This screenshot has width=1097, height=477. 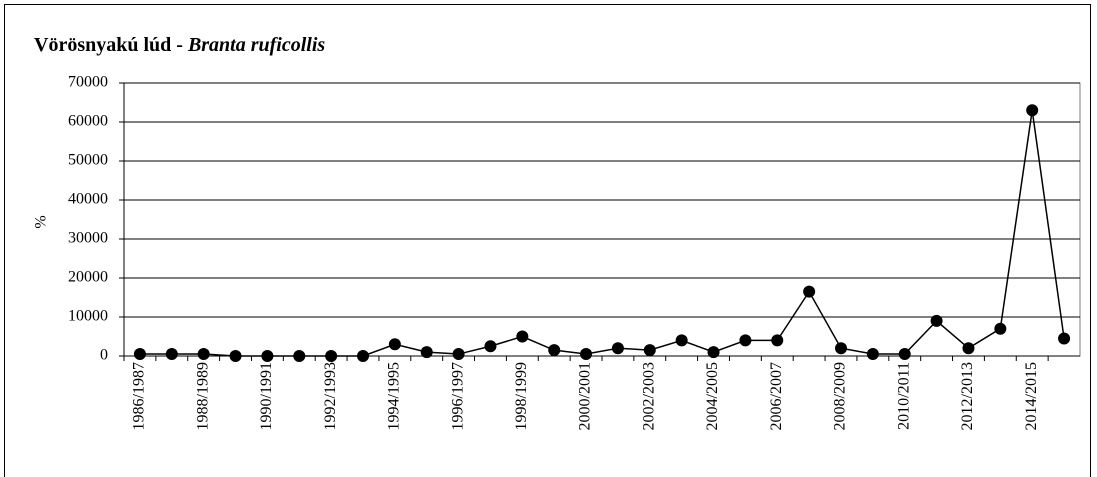 I want to click on y-tick-label: 10000, so click(x=88, y=316).